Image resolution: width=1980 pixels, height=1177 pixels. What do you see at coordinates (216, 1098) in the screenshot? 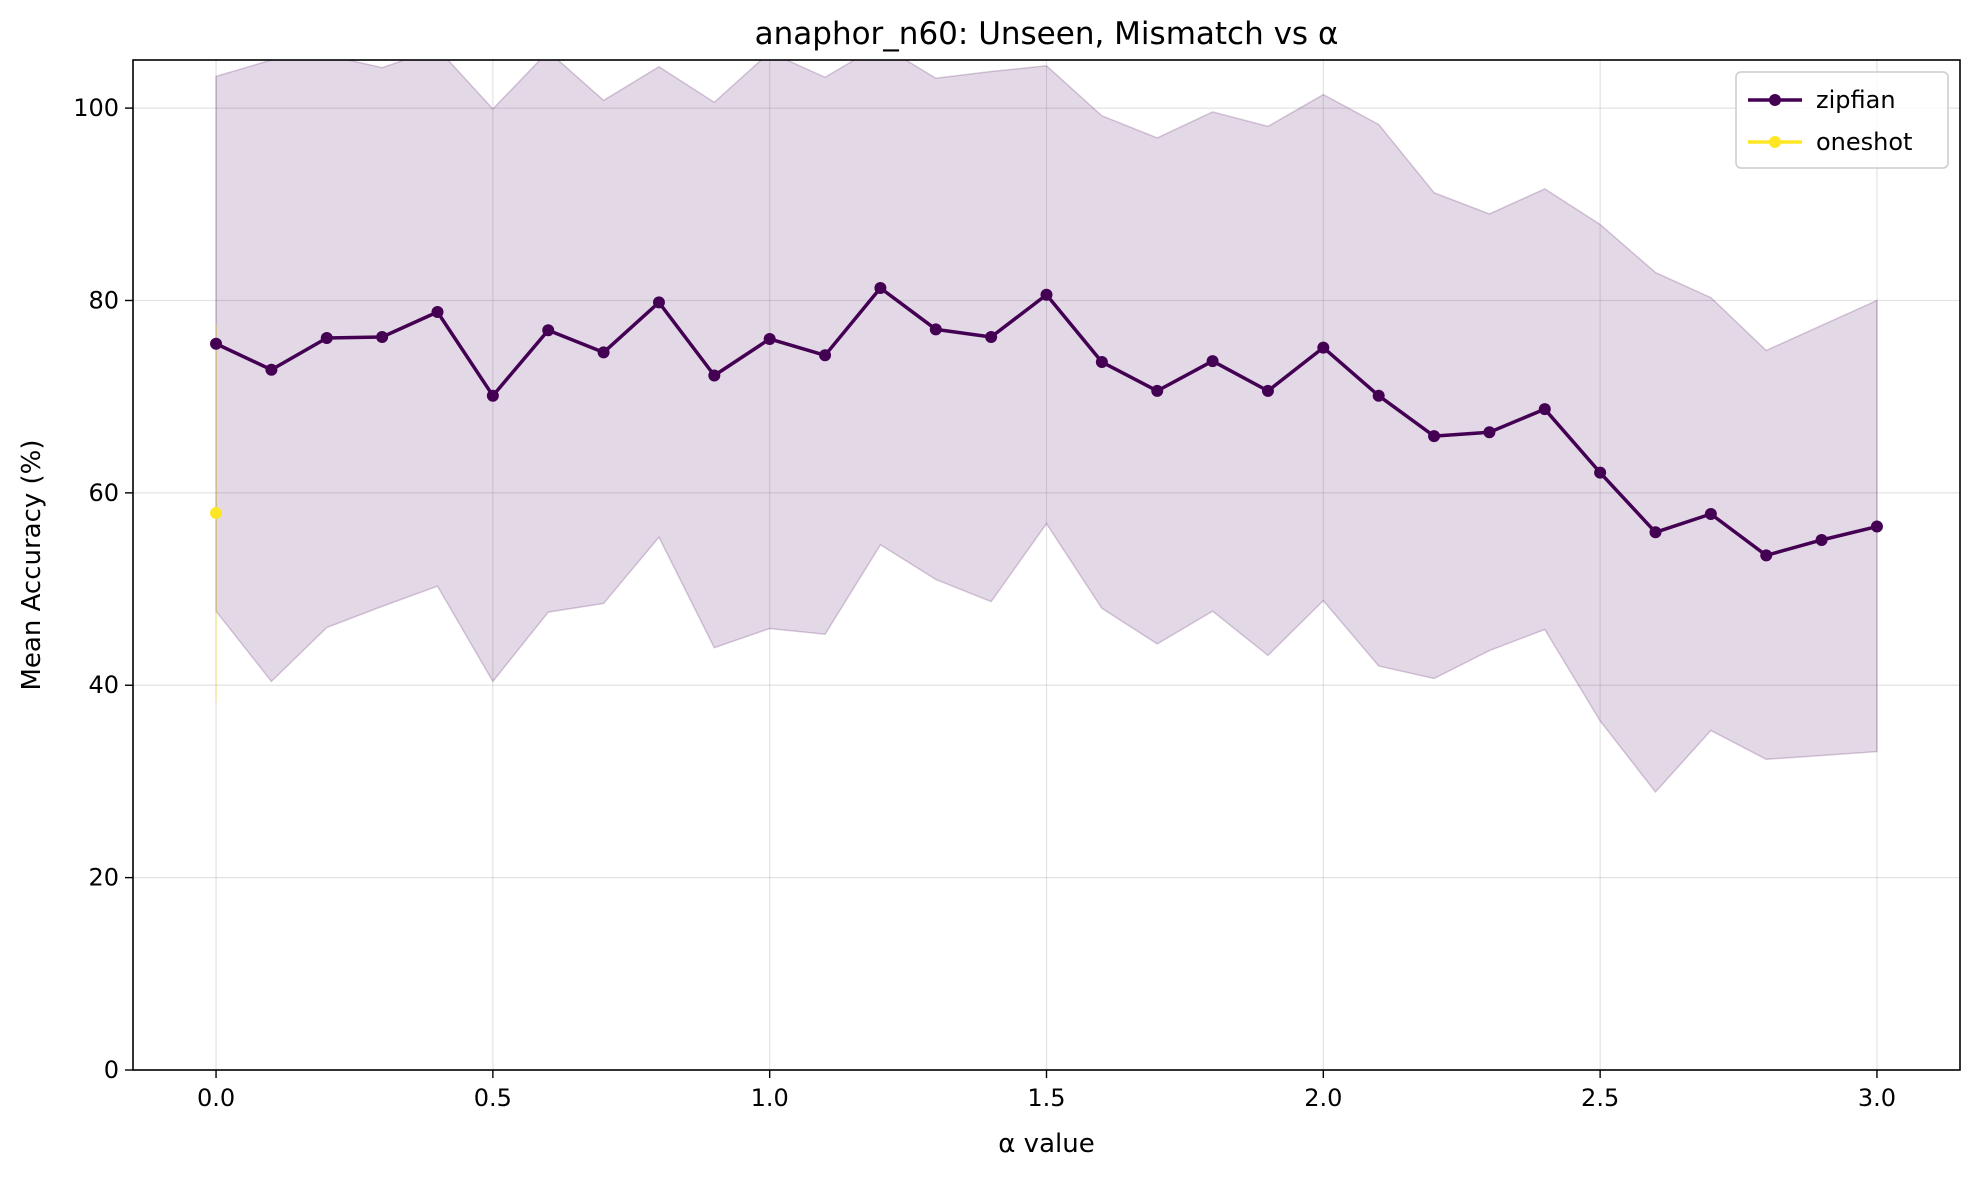
I see `x-tick-label: 0.0` at bounding box center [216, 1098].